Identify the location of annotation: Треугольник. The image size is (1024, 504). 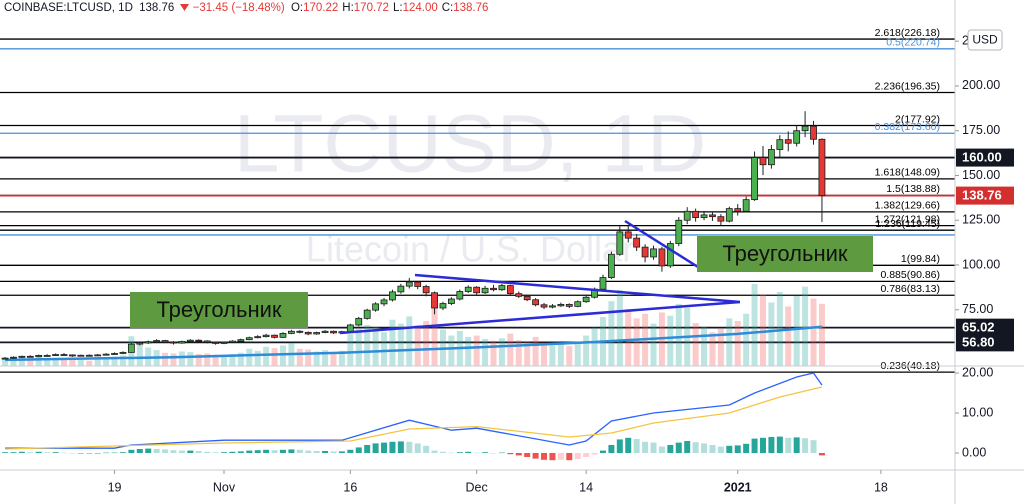
(784, 253).